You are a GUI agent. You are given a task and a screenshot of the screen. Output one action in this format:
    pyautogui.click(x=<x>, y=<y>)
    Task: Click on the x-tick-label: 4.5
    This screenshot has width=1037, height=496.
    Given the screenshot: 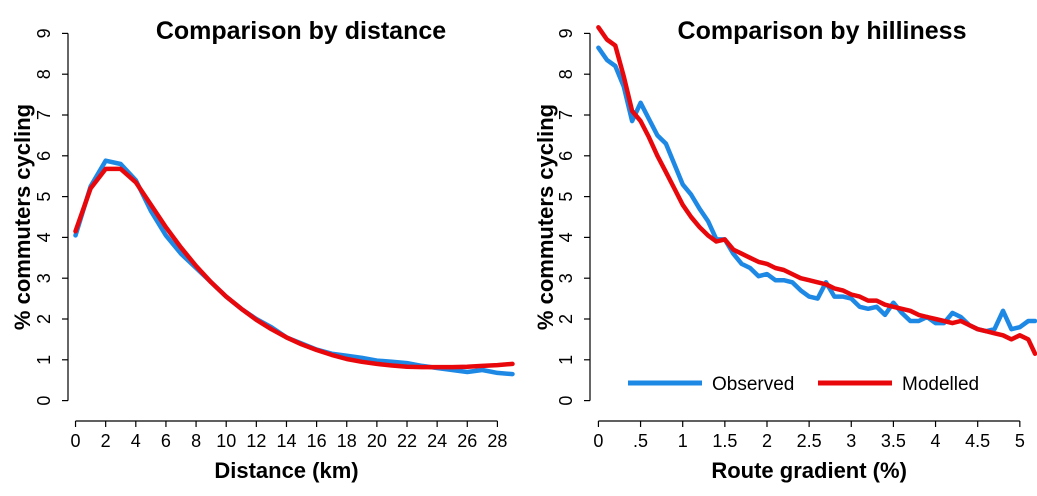 What is the action you would take?
    pyautogui.click(x=977, y=441)
    